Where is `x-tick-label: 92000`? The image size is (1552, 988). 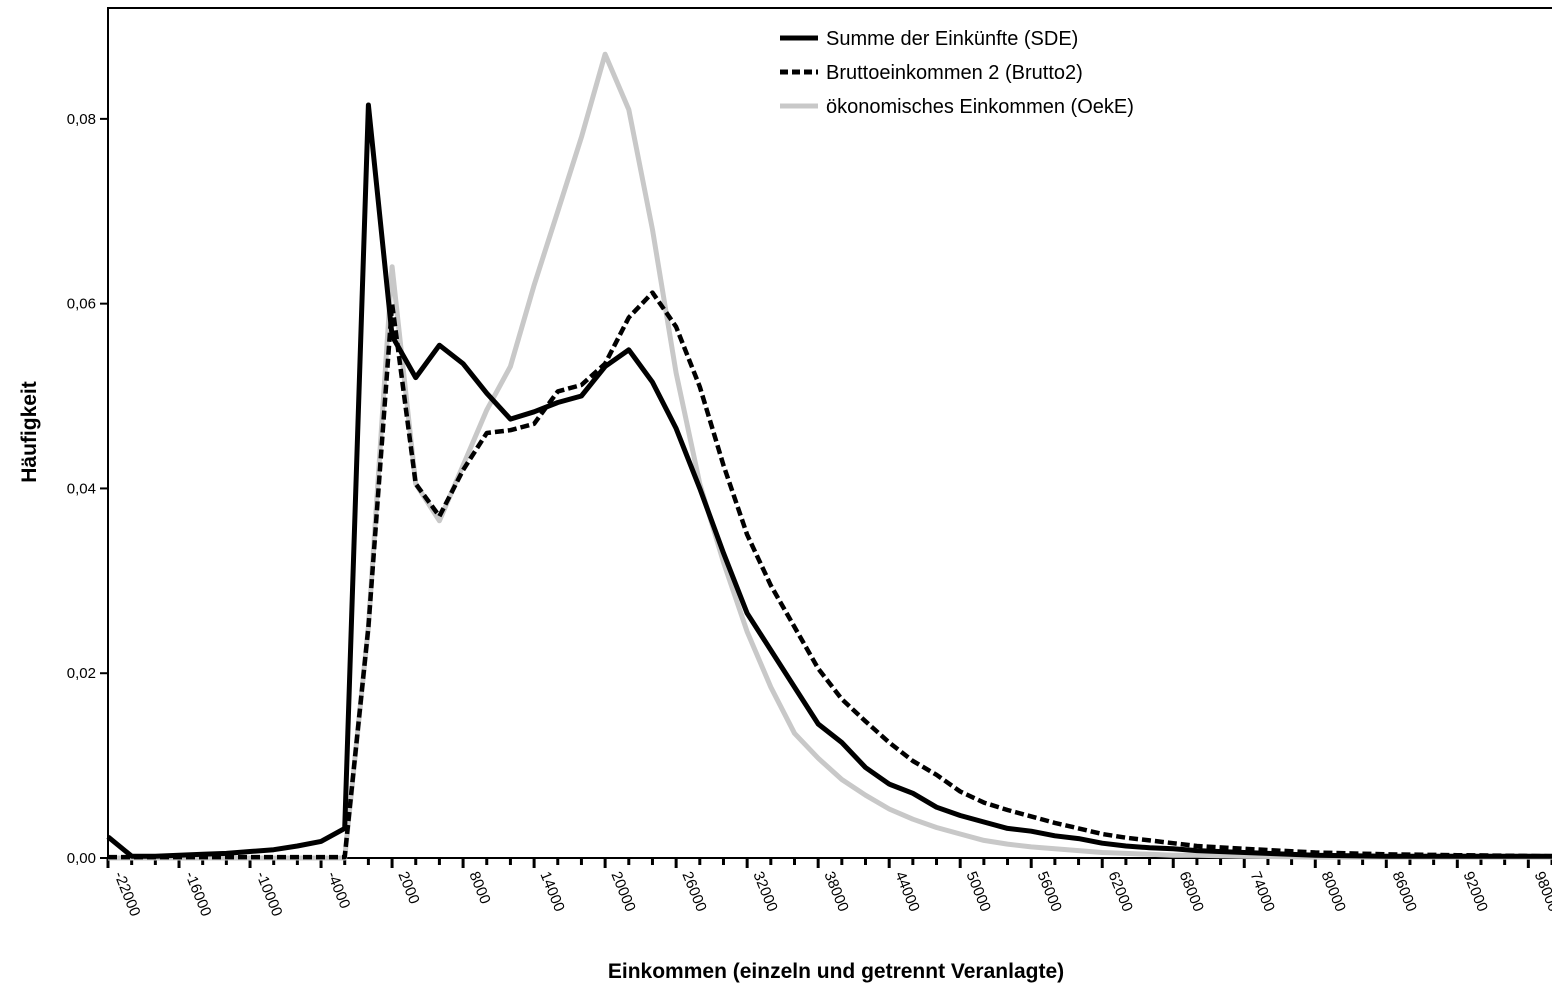
x-tick-label: 92000 is located at coordinates (1475, 891).